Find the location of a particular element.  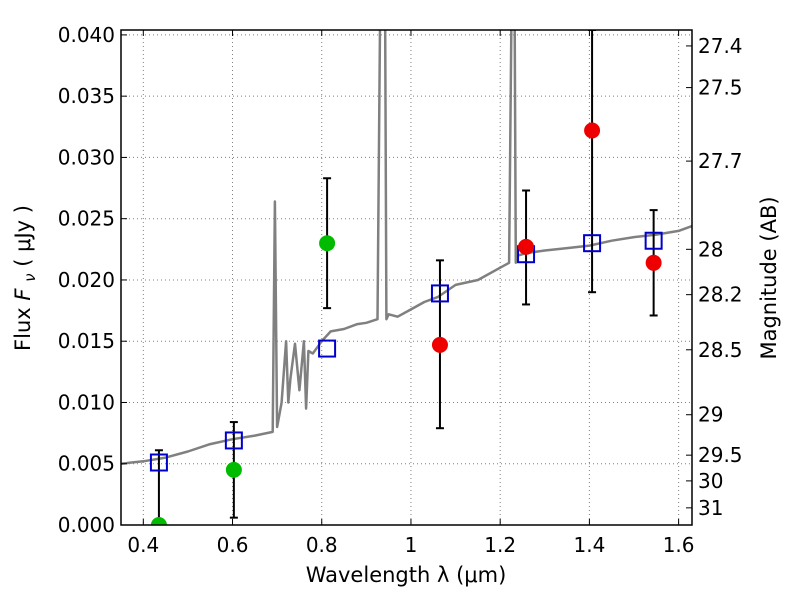

y-tick-label: 0.010 is located at coordinates (86, 402).